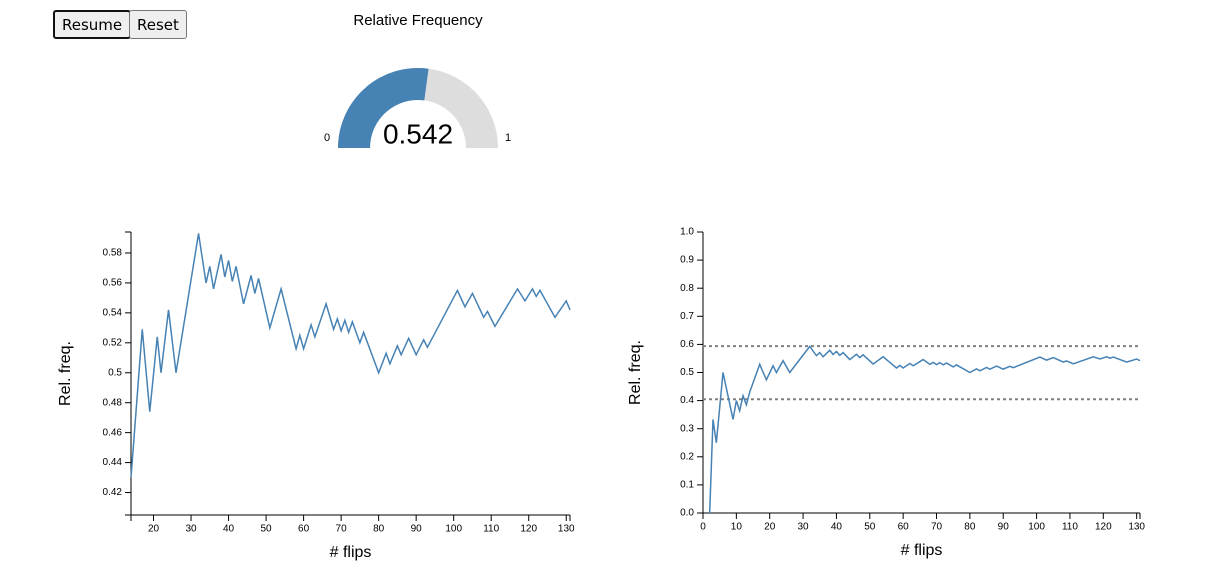 This screenshot has width=1232, height=573. Describe the element at coordinates (113, 462) in the screenshot. I see `y-tick-label: 0.44` at that location.